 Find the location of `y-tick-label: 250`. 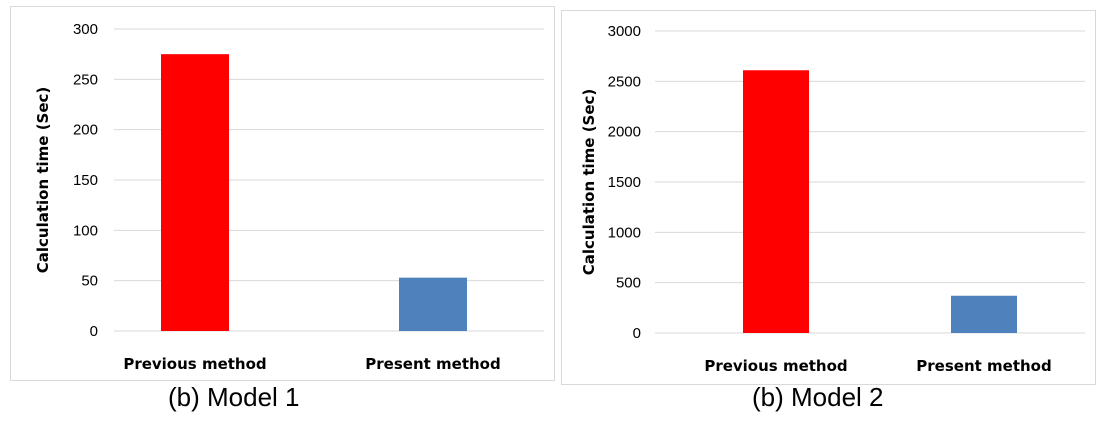

y-tick-label: 250 is located at coordinates (85, 79).